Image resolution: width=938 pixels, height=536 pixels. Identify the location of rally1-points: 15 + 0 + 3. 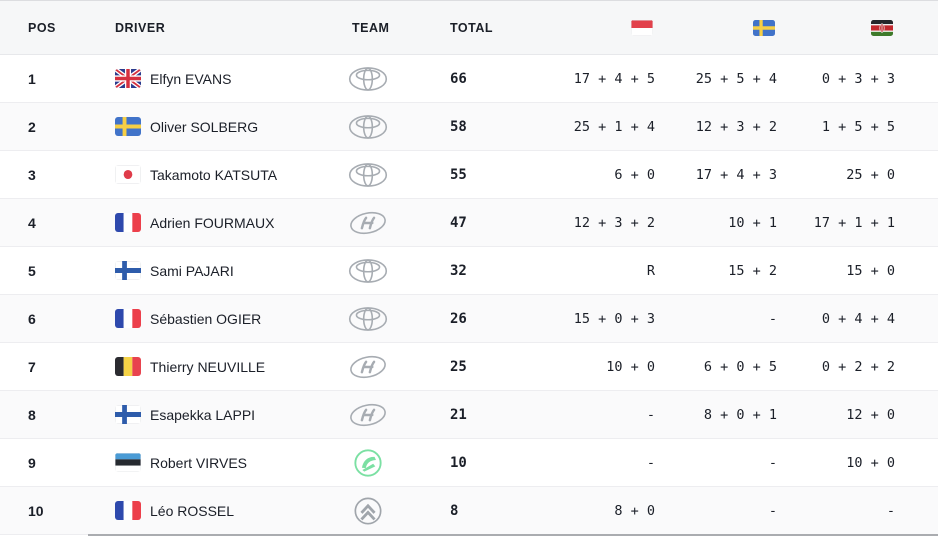
(614, 318).